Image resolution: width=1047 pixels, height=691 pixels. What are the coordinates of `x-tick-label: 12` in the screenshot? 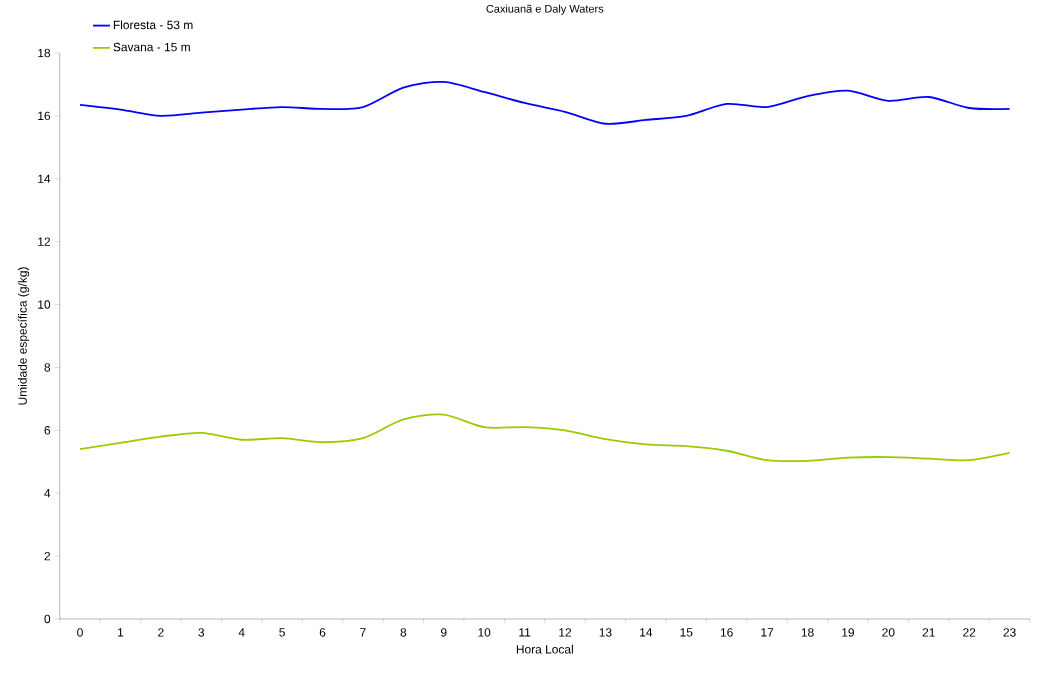 It's located at (565, 632).